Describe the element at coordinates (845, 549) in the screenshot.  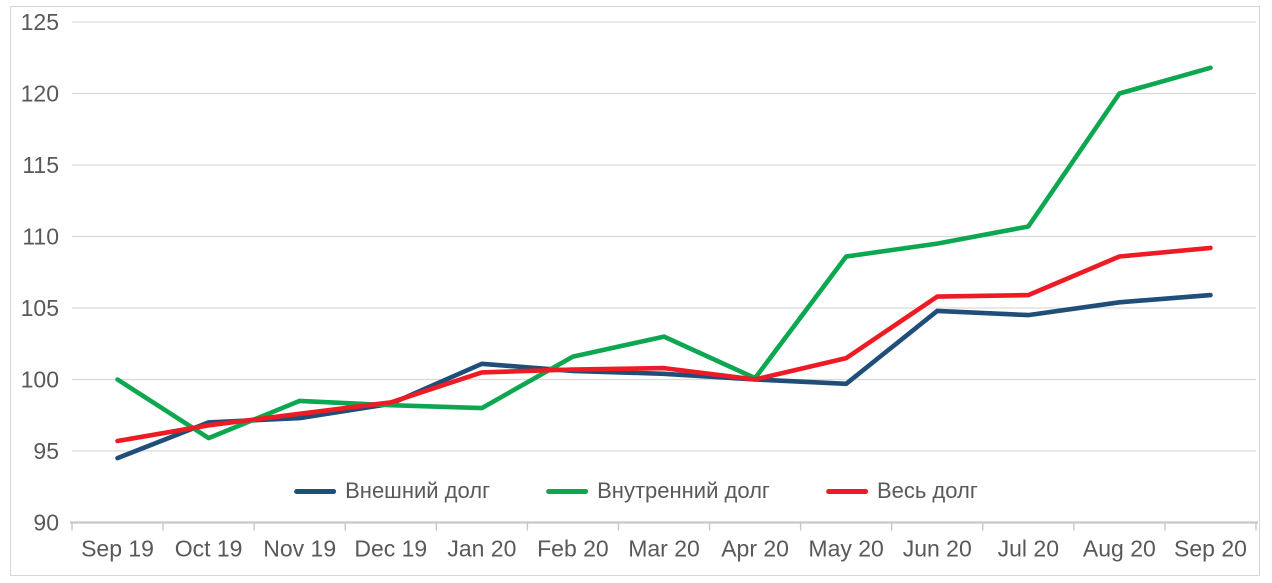
I see `x-tick-label: May 20` at that location.